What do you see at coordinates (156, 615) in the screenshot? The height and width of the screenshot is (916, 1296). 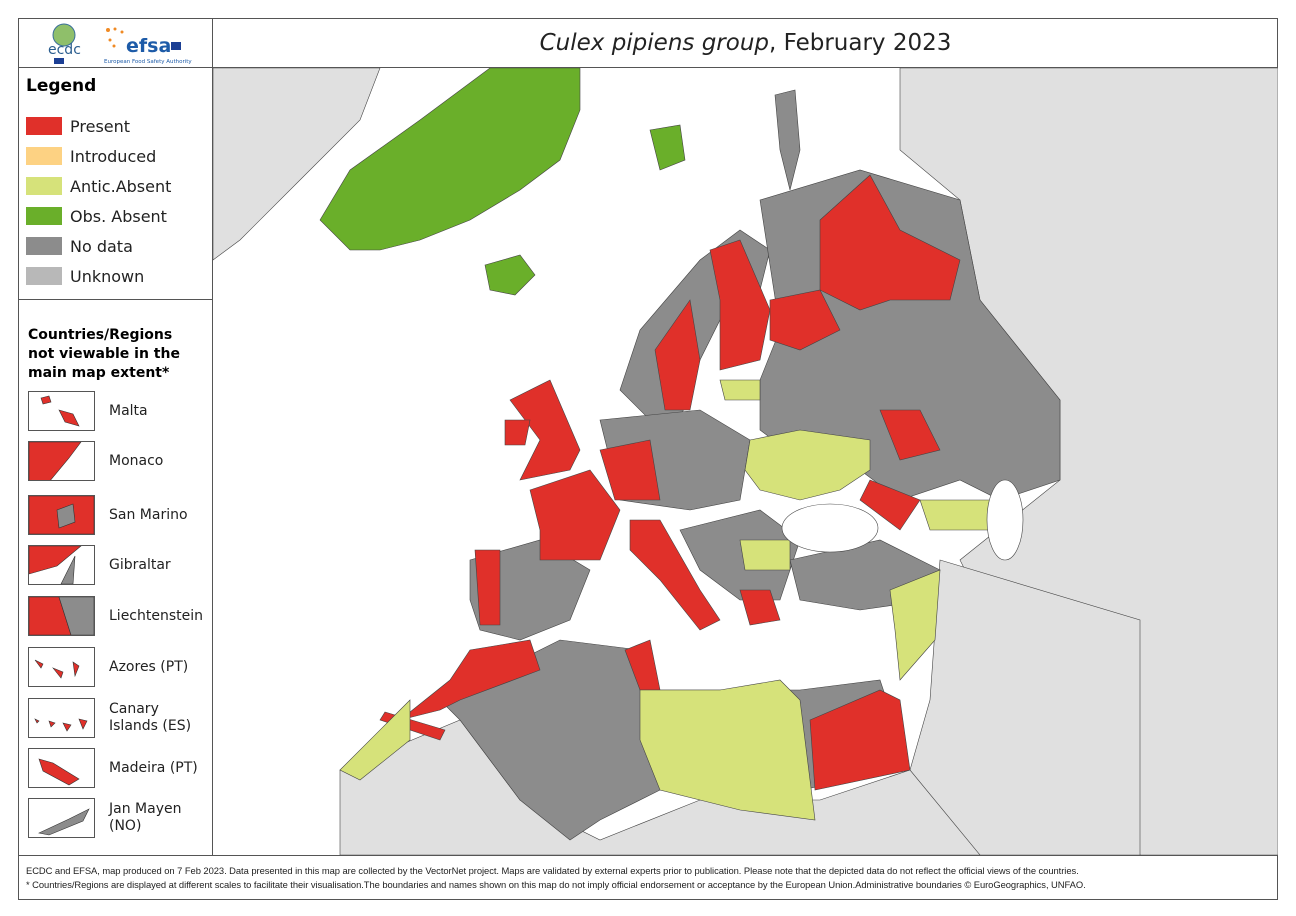 I see `inset-label: Liechtenstein` at bounding box center [156, 615].